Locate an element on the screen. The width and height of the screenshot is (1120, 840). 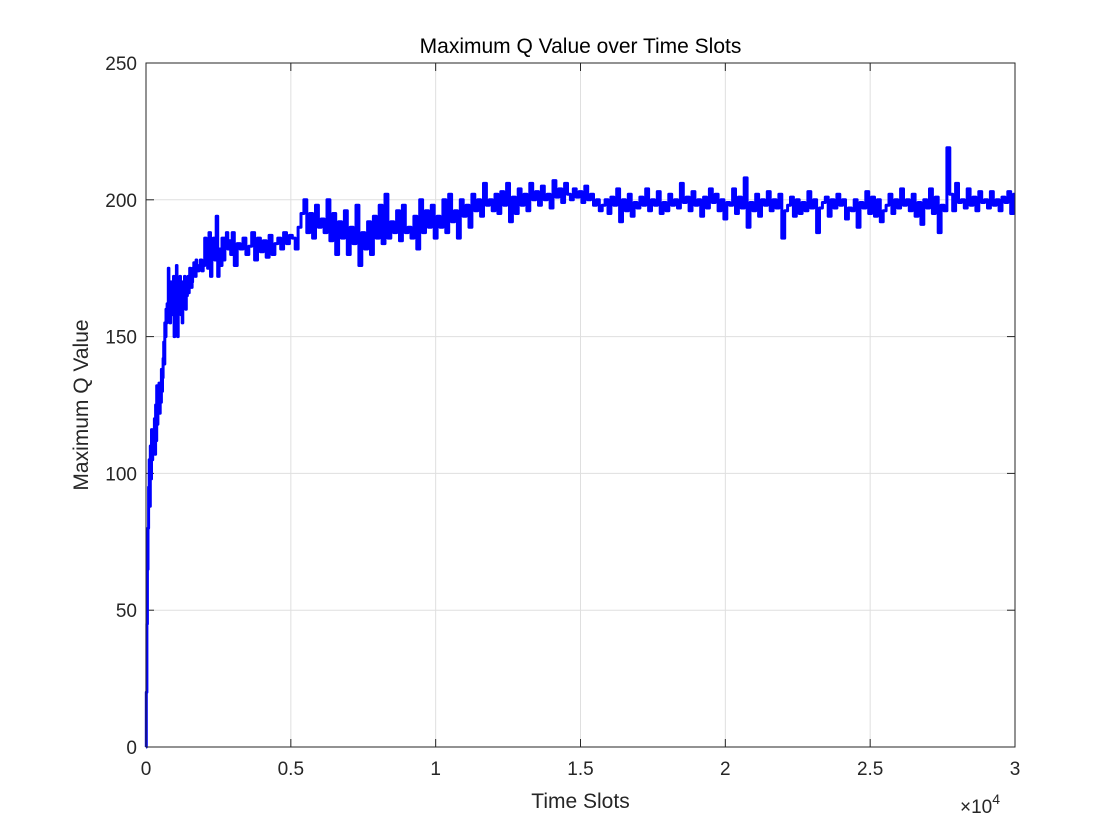
y-tick-label: 250 is located at coordinates (121, 64).